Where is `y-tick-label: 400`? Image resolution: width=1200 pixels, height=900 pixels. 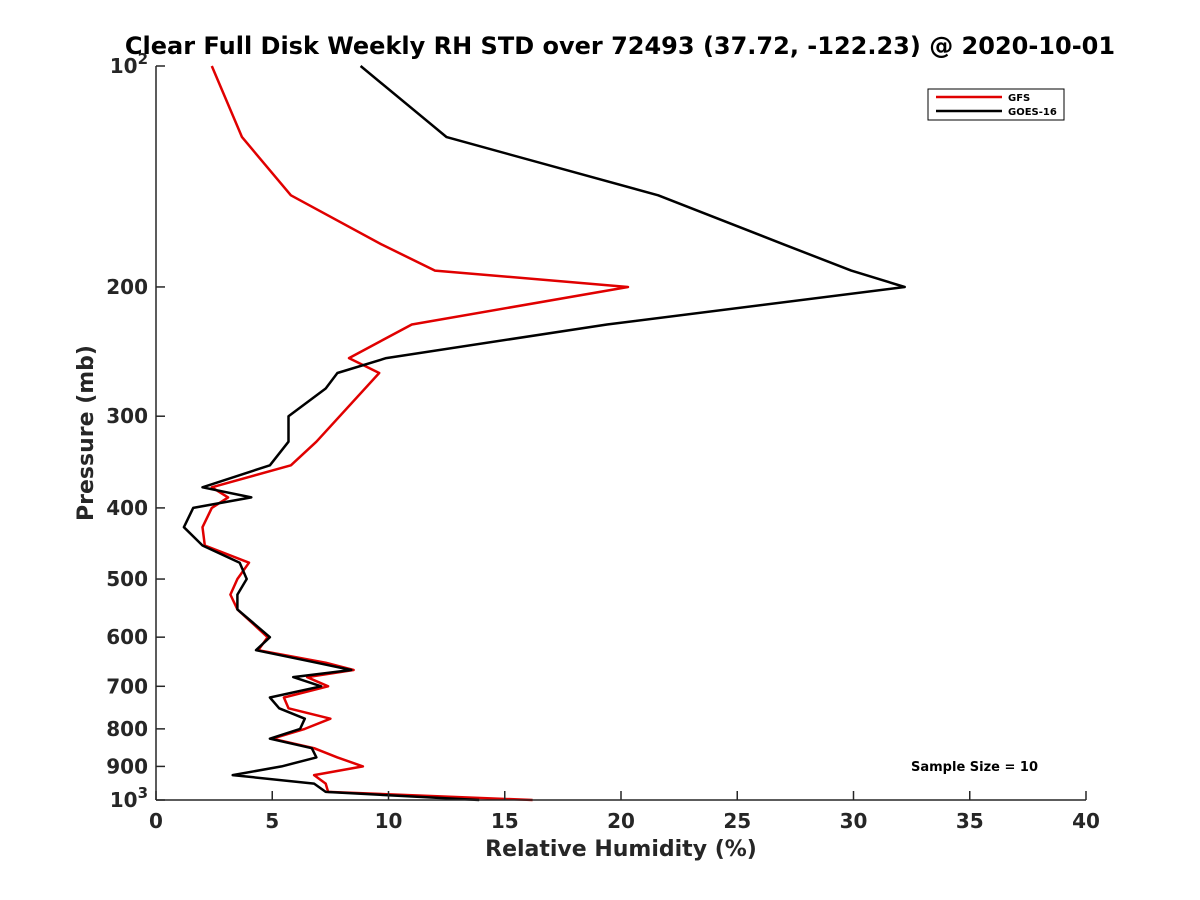
y-tick-label: 400 is located at coordinates (127, 508).